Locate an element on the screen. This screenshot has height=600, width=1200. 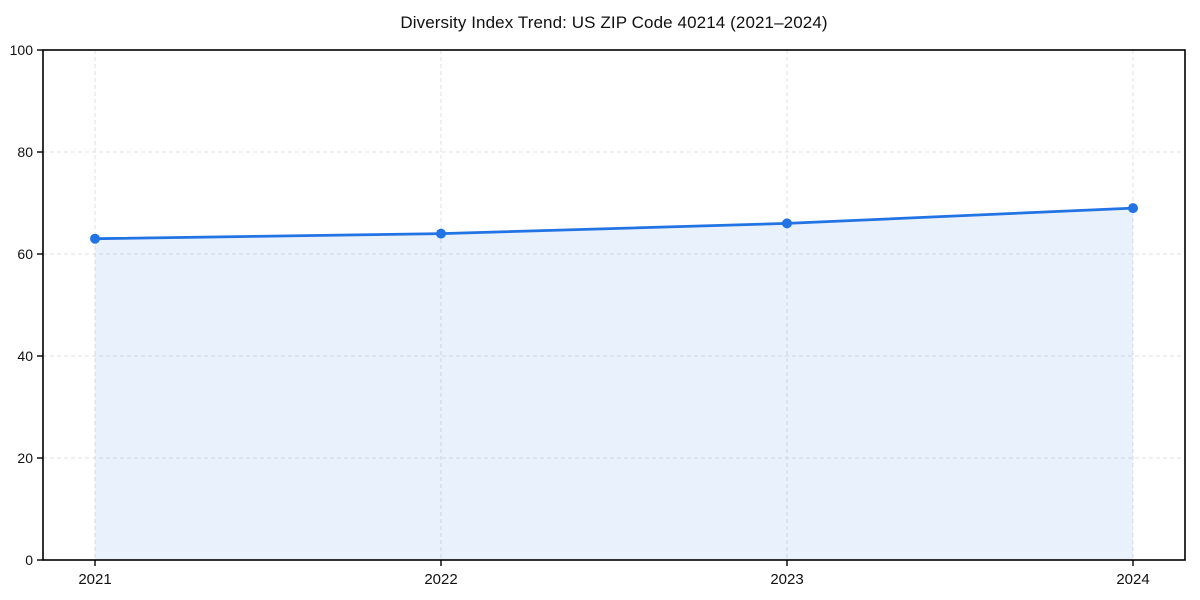
x-tick-label: 2021 is located at coordinates (94, 579).